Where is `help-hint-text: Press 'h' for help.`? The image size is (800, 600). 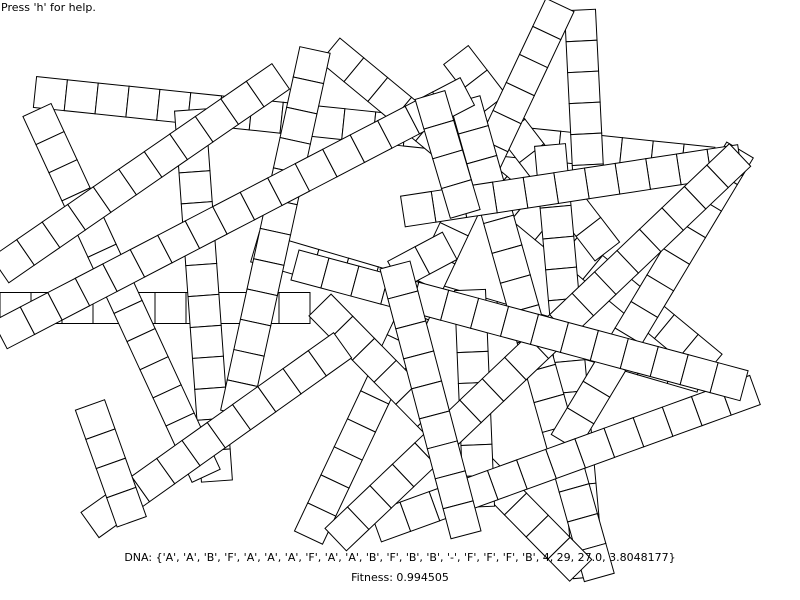
help-hint-text: Press 'h' for help. is located at coordinates (48, 8).